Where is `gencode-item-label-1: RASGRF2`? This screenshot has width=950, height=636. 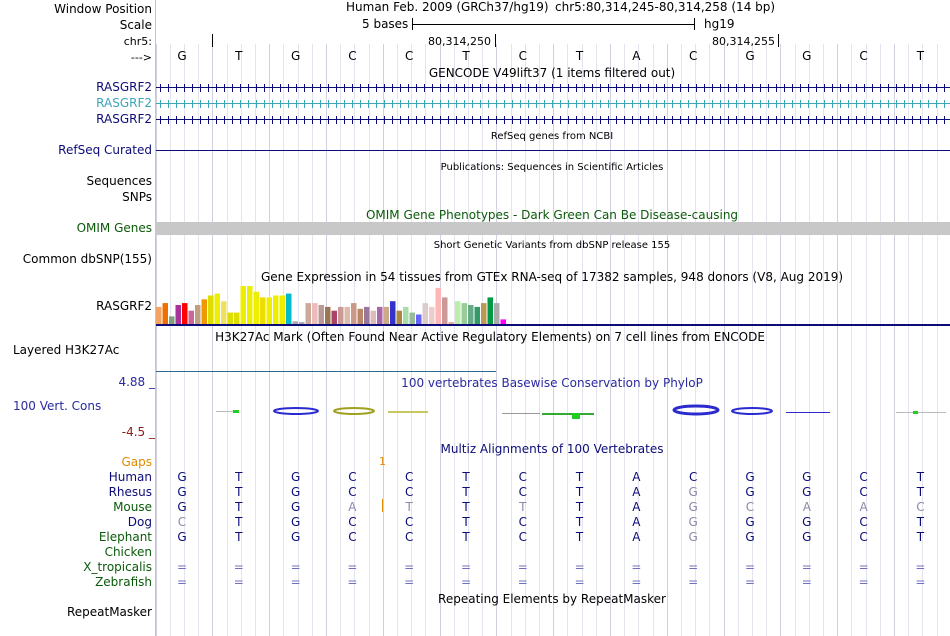
gencode-item-label-1: RASGRF2 is located at coordinates (124, 87).